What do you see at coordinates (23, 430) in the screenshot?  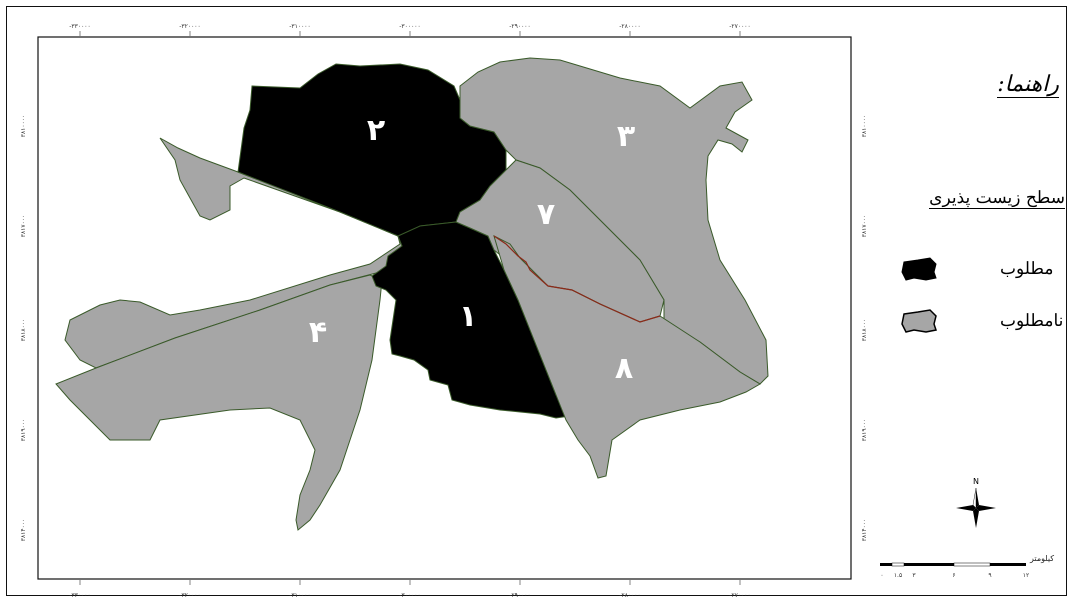 I see `y-tick-left: ۳۸۱۹۰۰۰` at bounding box center [23, 430].